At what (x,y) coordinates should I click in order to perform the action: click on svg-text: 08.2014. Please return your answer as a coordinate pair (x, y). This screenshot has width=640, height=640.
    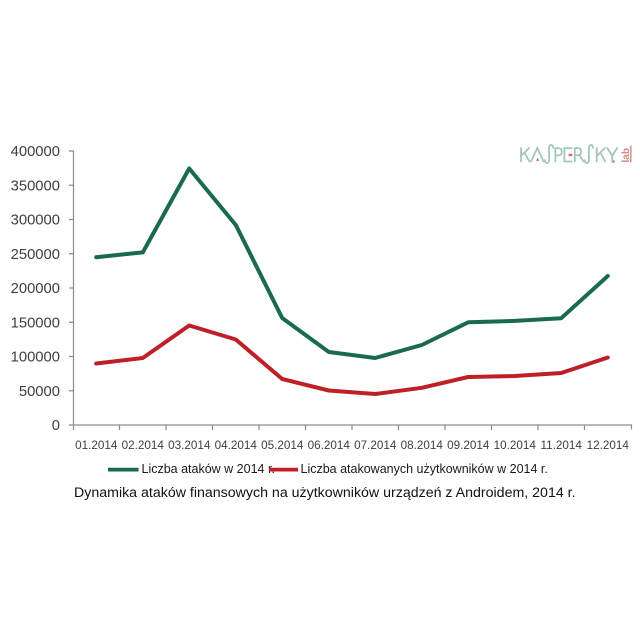
    Looking at the image, I should click on (422, 445).